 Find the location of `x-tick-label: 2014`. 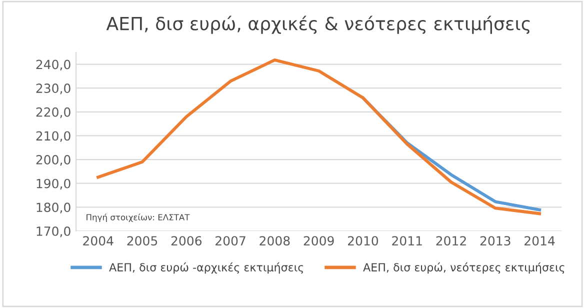

x-tick-label: 2014 is located at coordinates (539, 241).